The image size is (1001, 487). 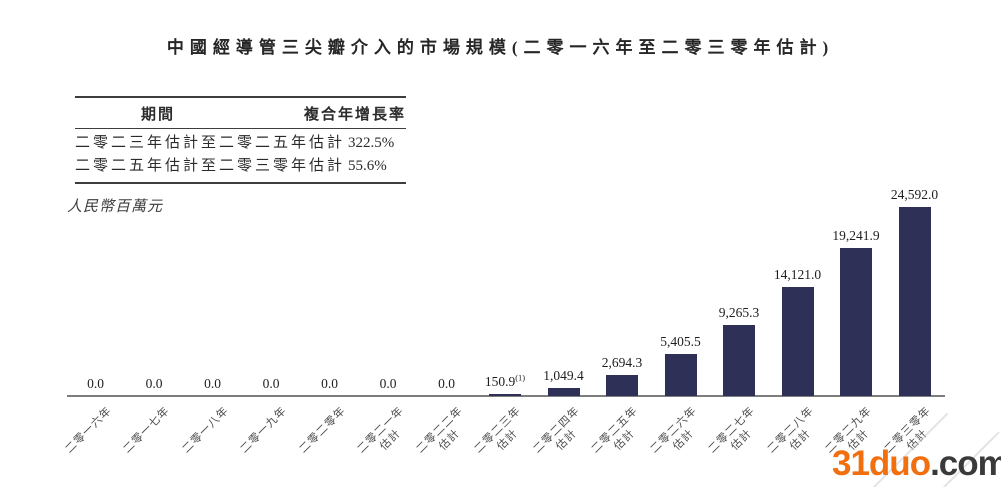 I want to click on bar-value-label: 9,265.3, so click(x=739, y=312).